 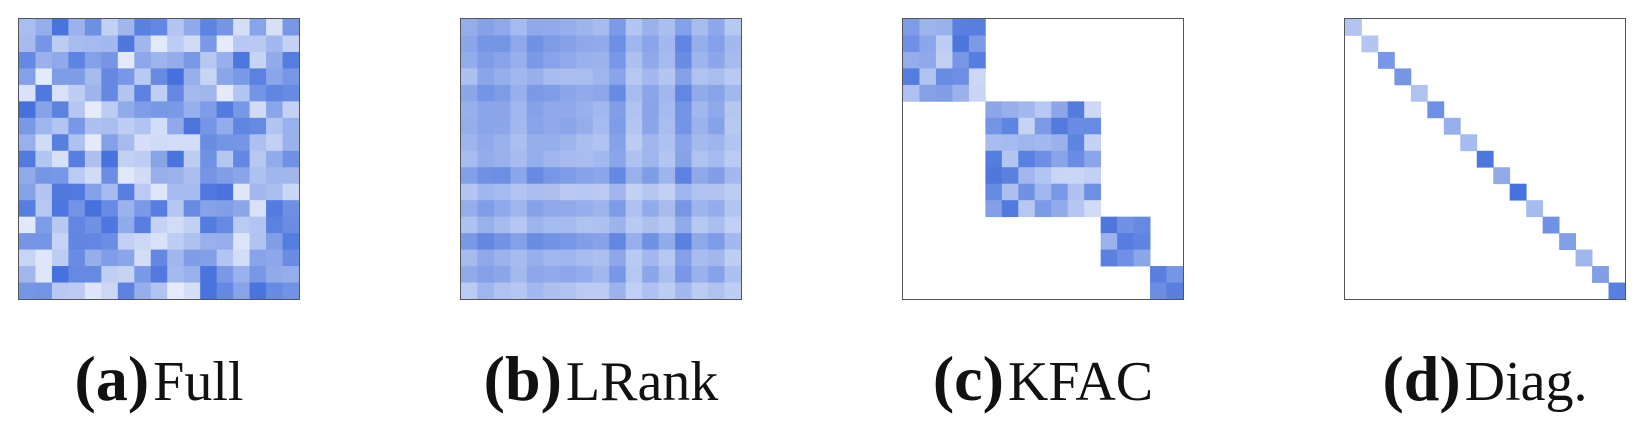 I want to click on caption-kfac: (c) KFAC, so click(x=1043, y=379).